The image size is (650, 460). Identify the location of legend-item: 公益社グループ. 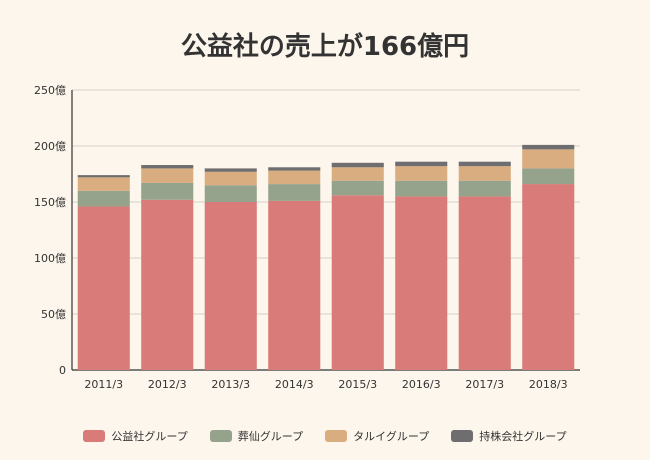
(135, 436).